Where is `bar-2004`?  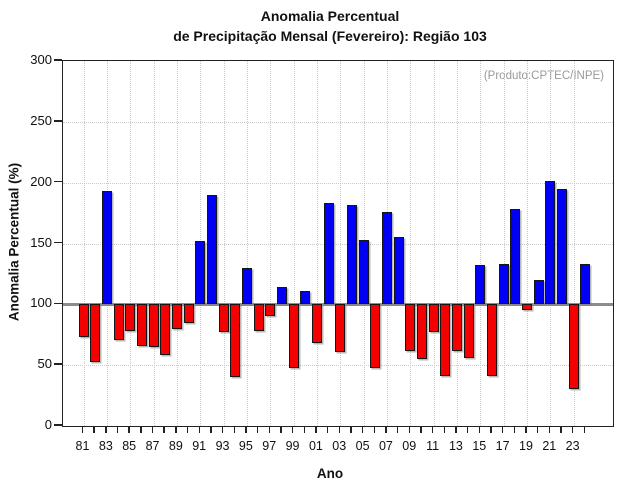
bar-2004 is located at coordinates (351, 254).